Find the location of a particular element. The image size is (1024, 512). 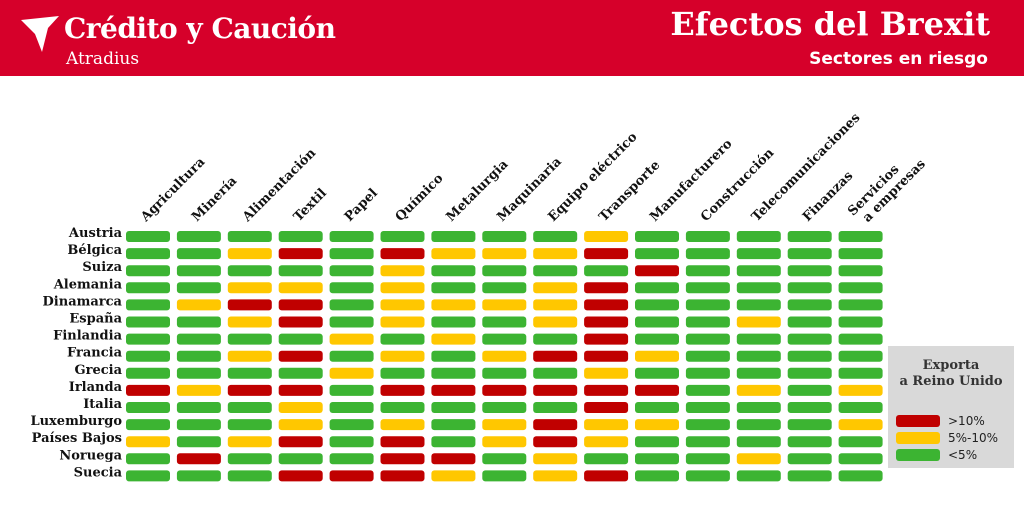

row-label-austria: Austria is located at coordinates (95, 233).